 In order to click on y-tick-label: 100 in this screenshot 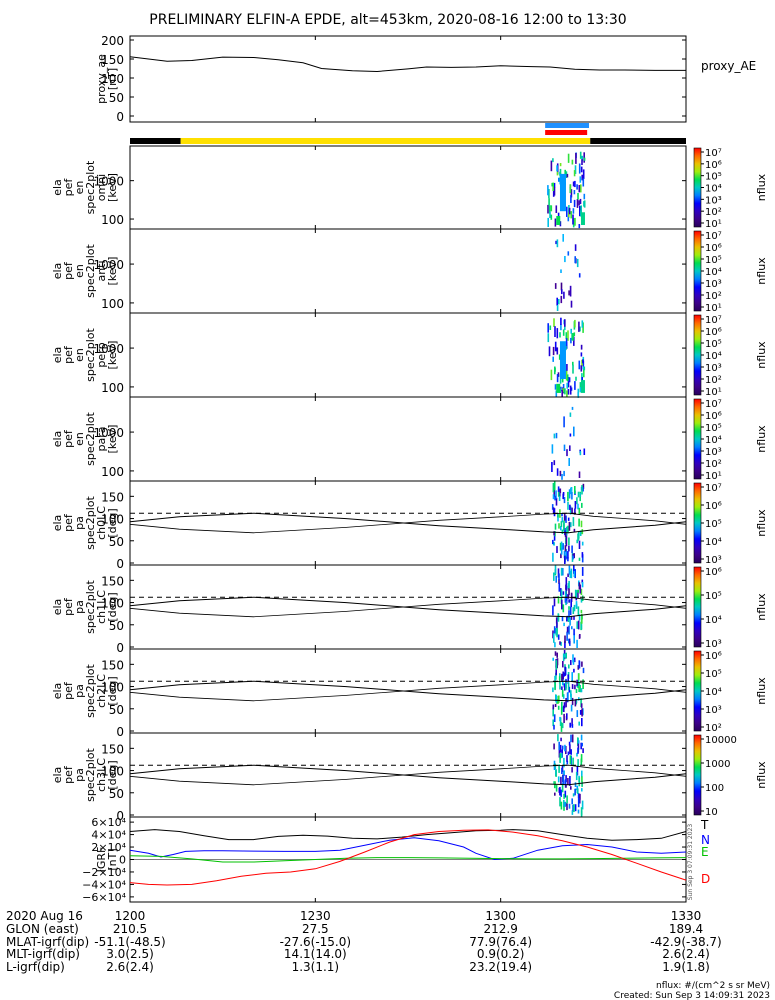, I will do `click(112, 688)`.